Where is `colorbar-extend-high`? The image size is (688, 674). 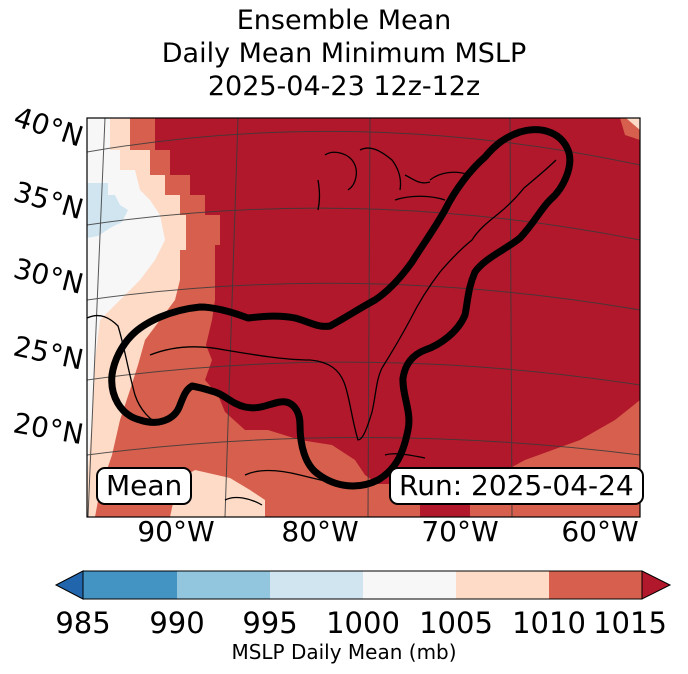
colorbar-extend-high is located at coordinates (656, 585).